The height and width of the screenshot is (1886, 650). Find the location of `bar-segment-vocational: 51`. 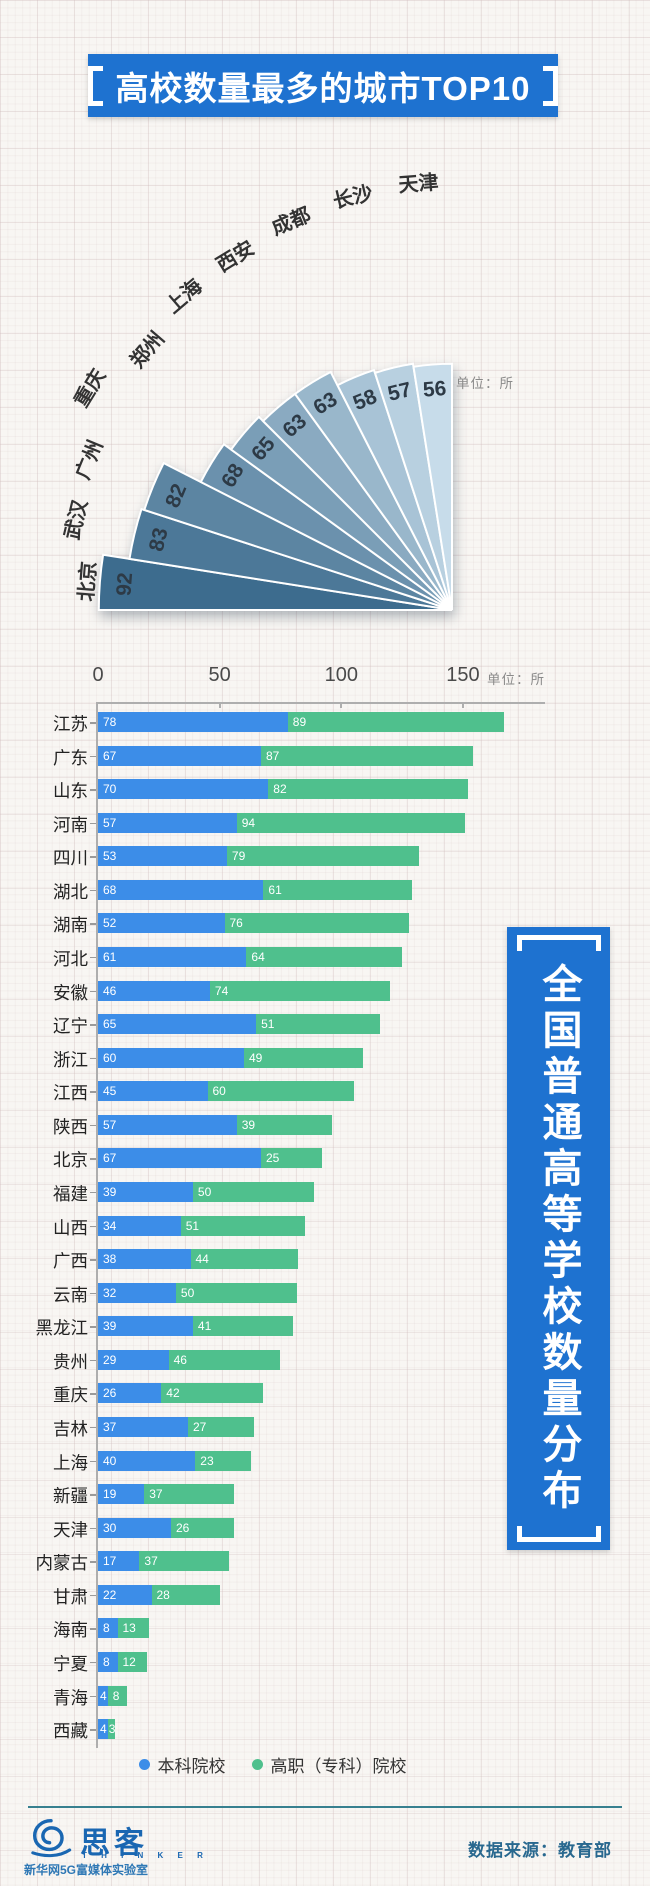

bar-segment-vocational: 51 is located at coordinates (318, 1024).